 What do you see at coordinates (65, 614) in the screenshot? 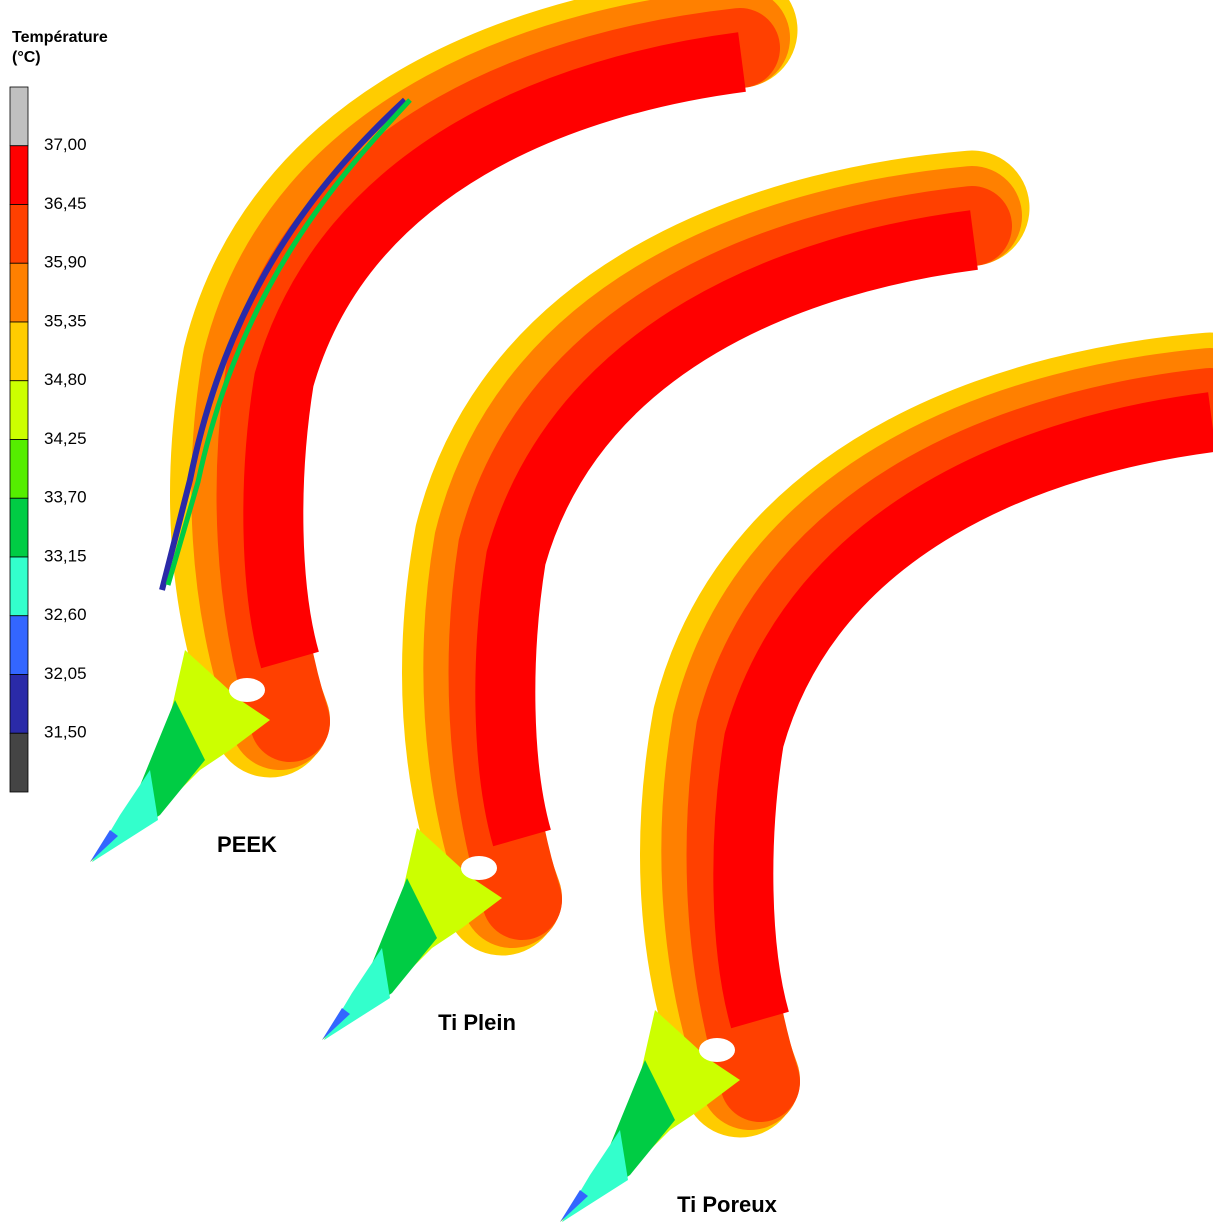
I see `legend-level: 32,60` at bounding box center [65, 614].